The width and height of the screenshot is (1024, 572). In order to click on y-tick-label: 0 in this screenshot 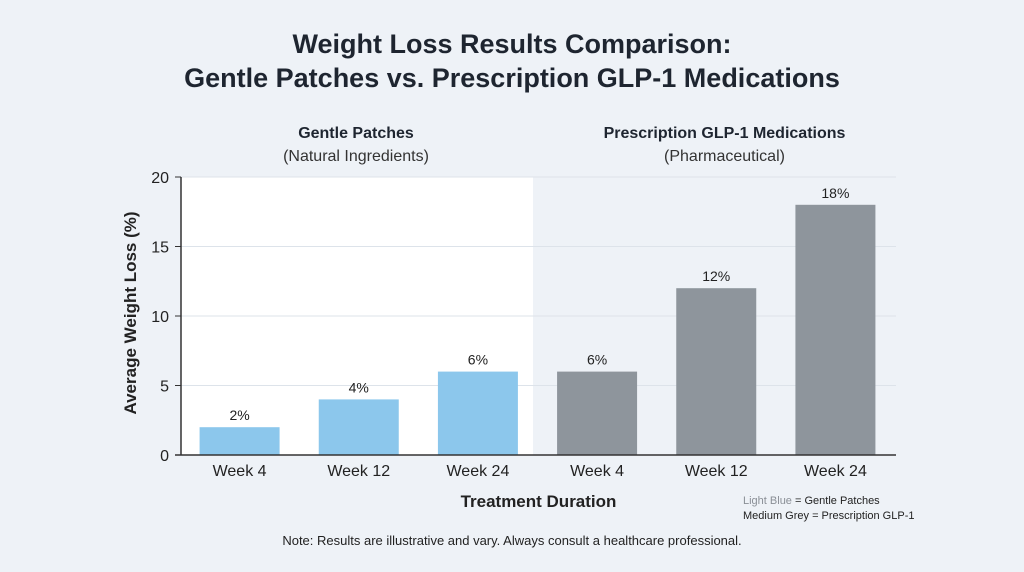, I will do `click(164, 456)`.